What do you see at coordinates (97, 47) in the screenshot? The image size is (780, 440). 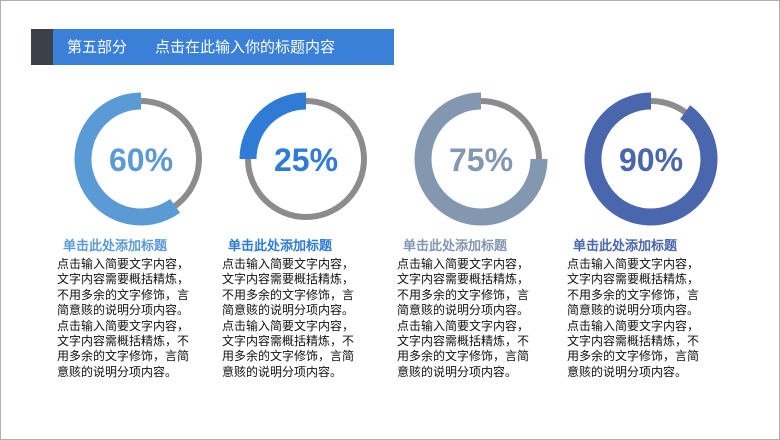 I see `section-label: 第五部分` at bounding box center [97, 47].